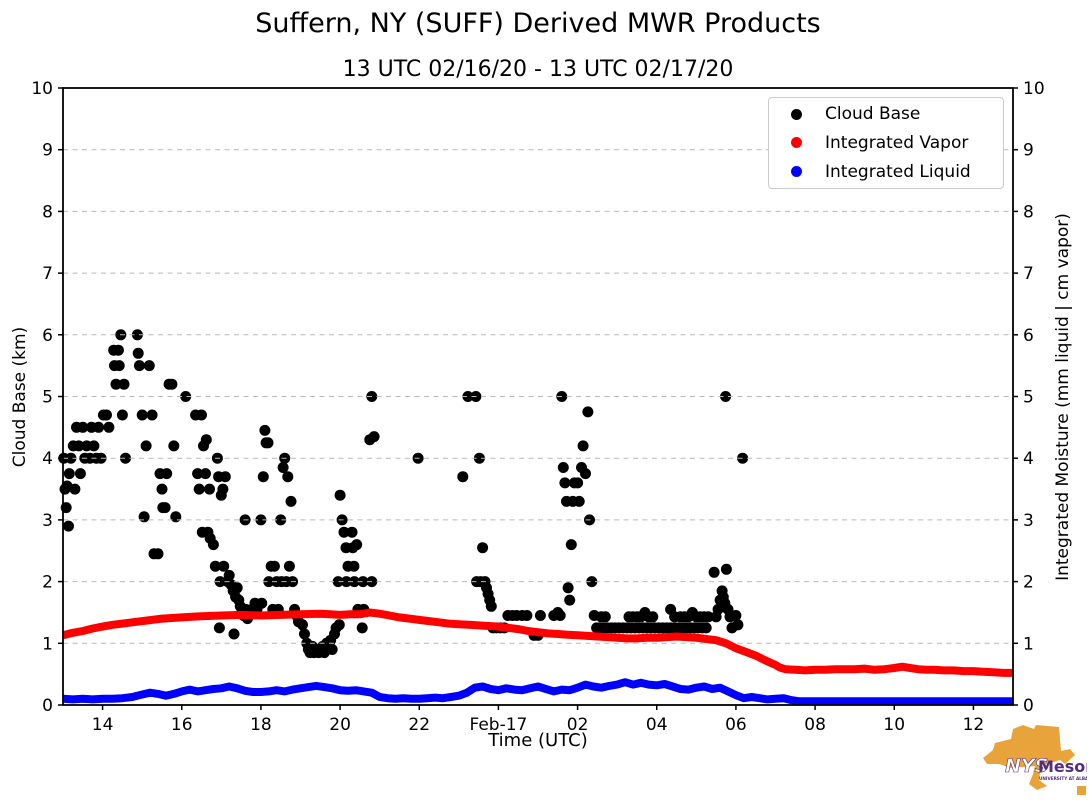 This screenshot has width=1089, height=804. I want to click on integrated-vapor-line, so click(537, 642).